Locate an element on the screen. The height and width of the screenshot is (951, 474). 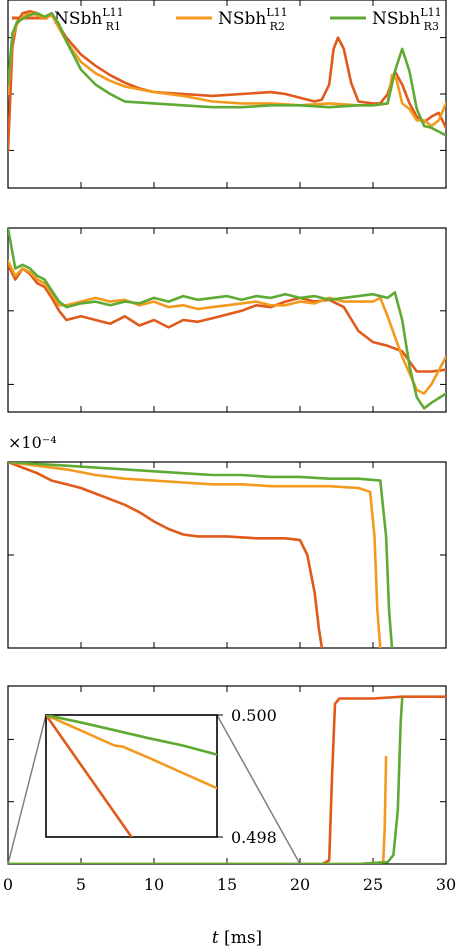
panel-1-series is located at coordinates (227, 81).